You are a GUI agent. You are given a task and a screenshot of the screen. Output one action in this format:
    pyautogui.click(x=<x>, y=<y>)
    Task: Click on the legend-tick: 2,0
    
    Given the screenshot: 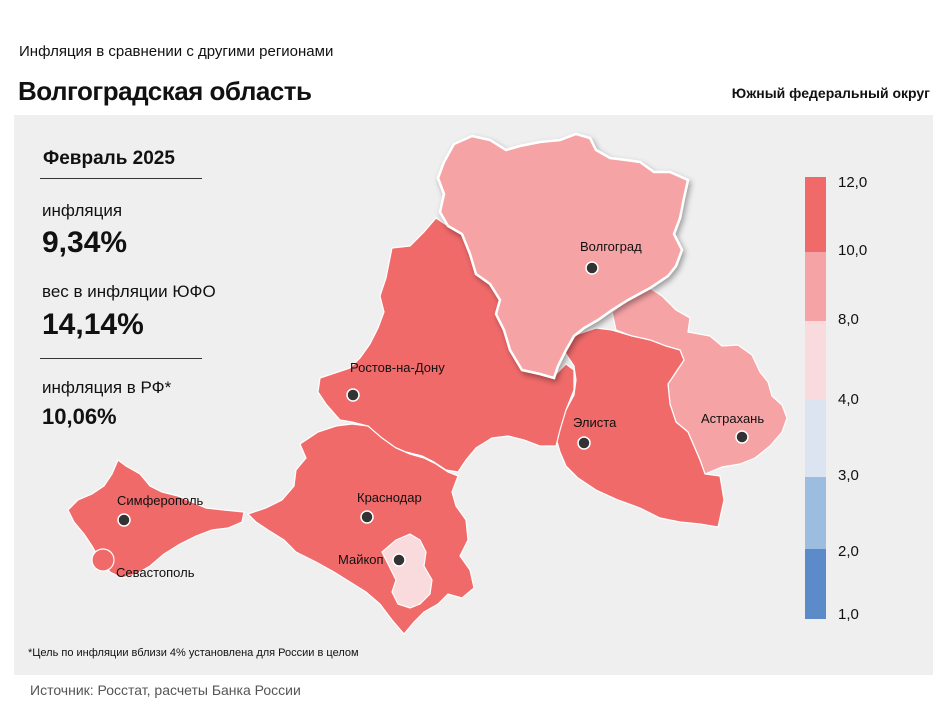 What is the action you would take?
    pyautogui.click(x=848, y=551)
    